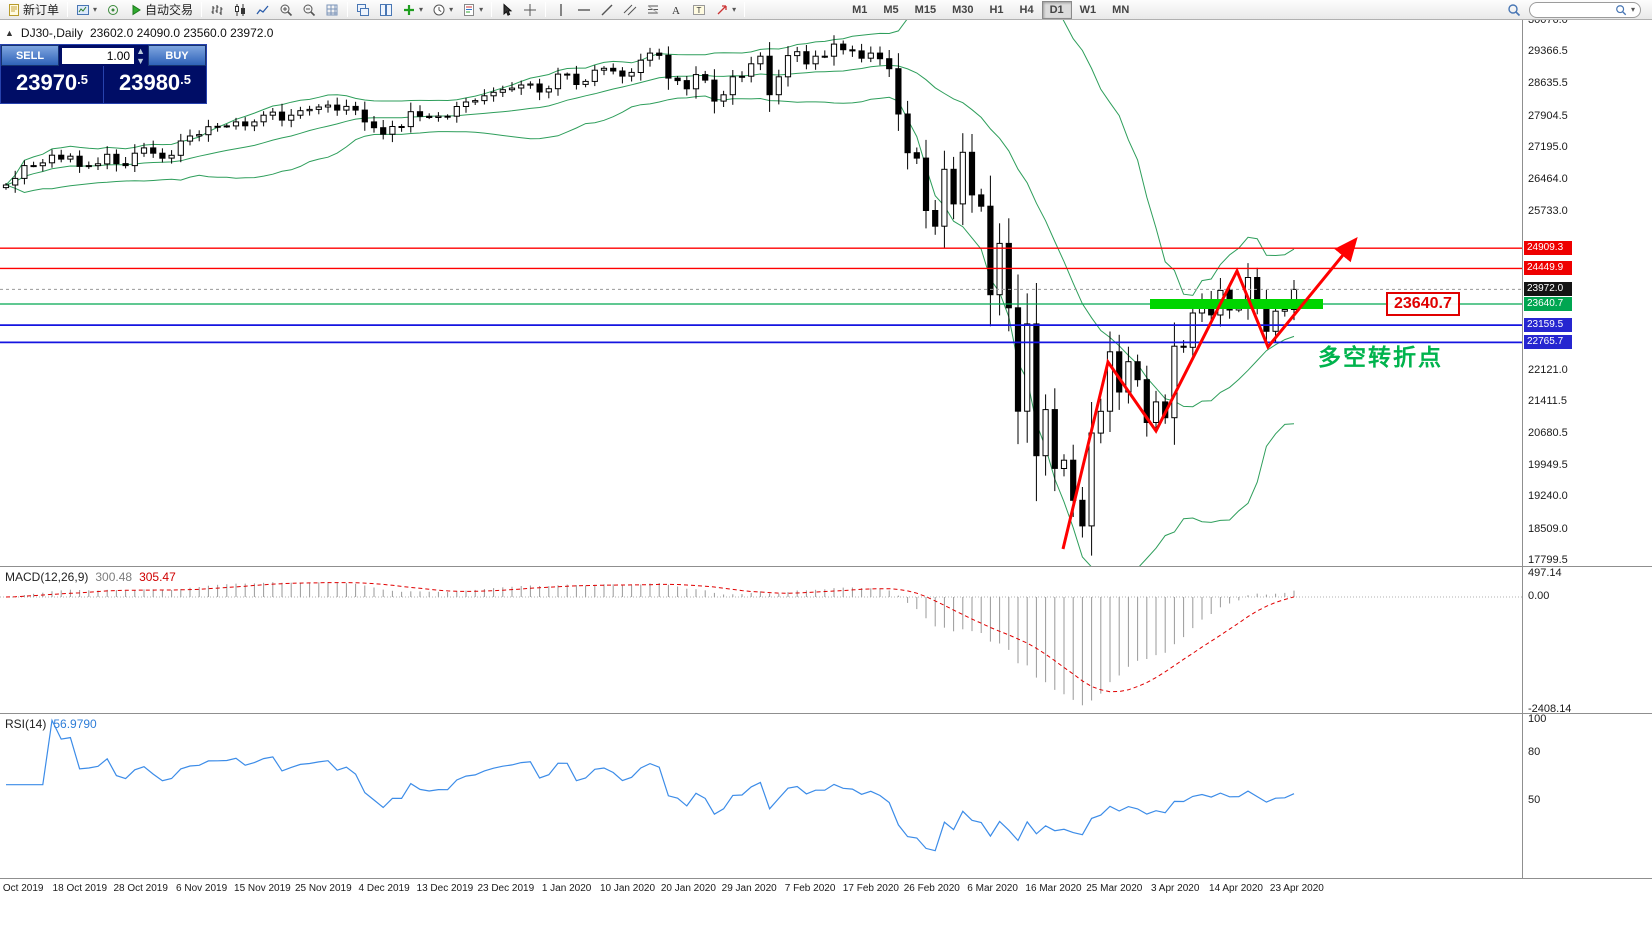 The height and width of the screenshot is (943, 1652). Describe the element at coordinates (140, 55) in the screenshot. I see `volume-spinner-icon: ▲ ▼` at that location.